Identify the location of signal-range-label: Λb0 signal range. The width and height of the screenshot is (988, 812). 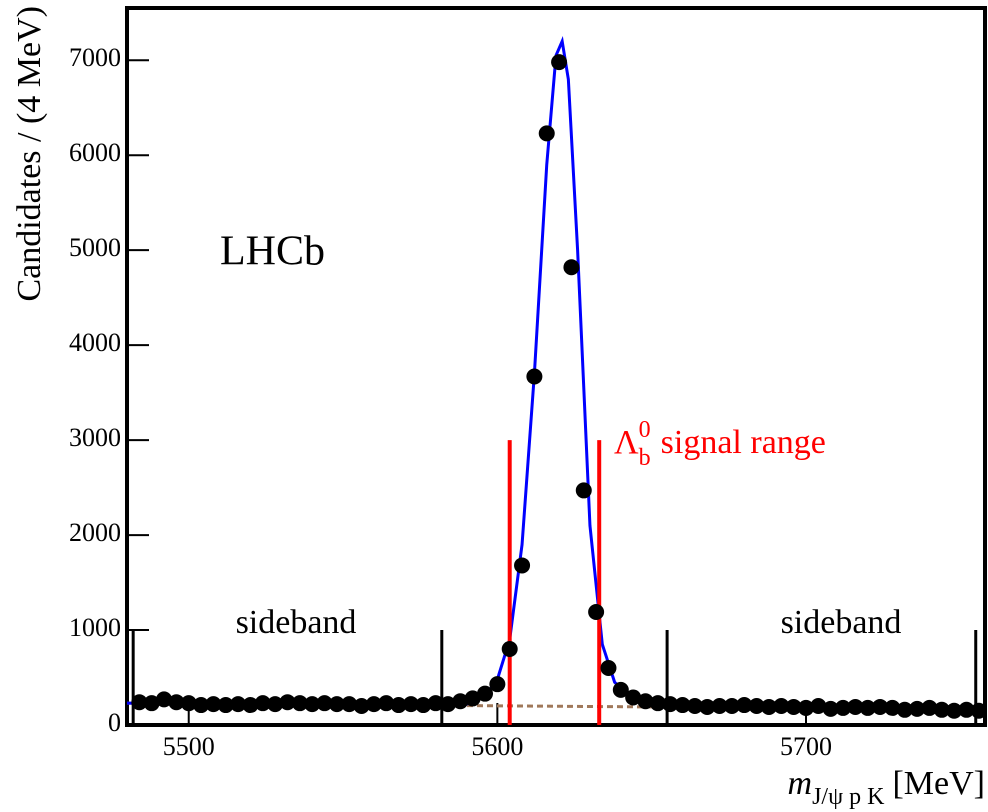
(720, 444).